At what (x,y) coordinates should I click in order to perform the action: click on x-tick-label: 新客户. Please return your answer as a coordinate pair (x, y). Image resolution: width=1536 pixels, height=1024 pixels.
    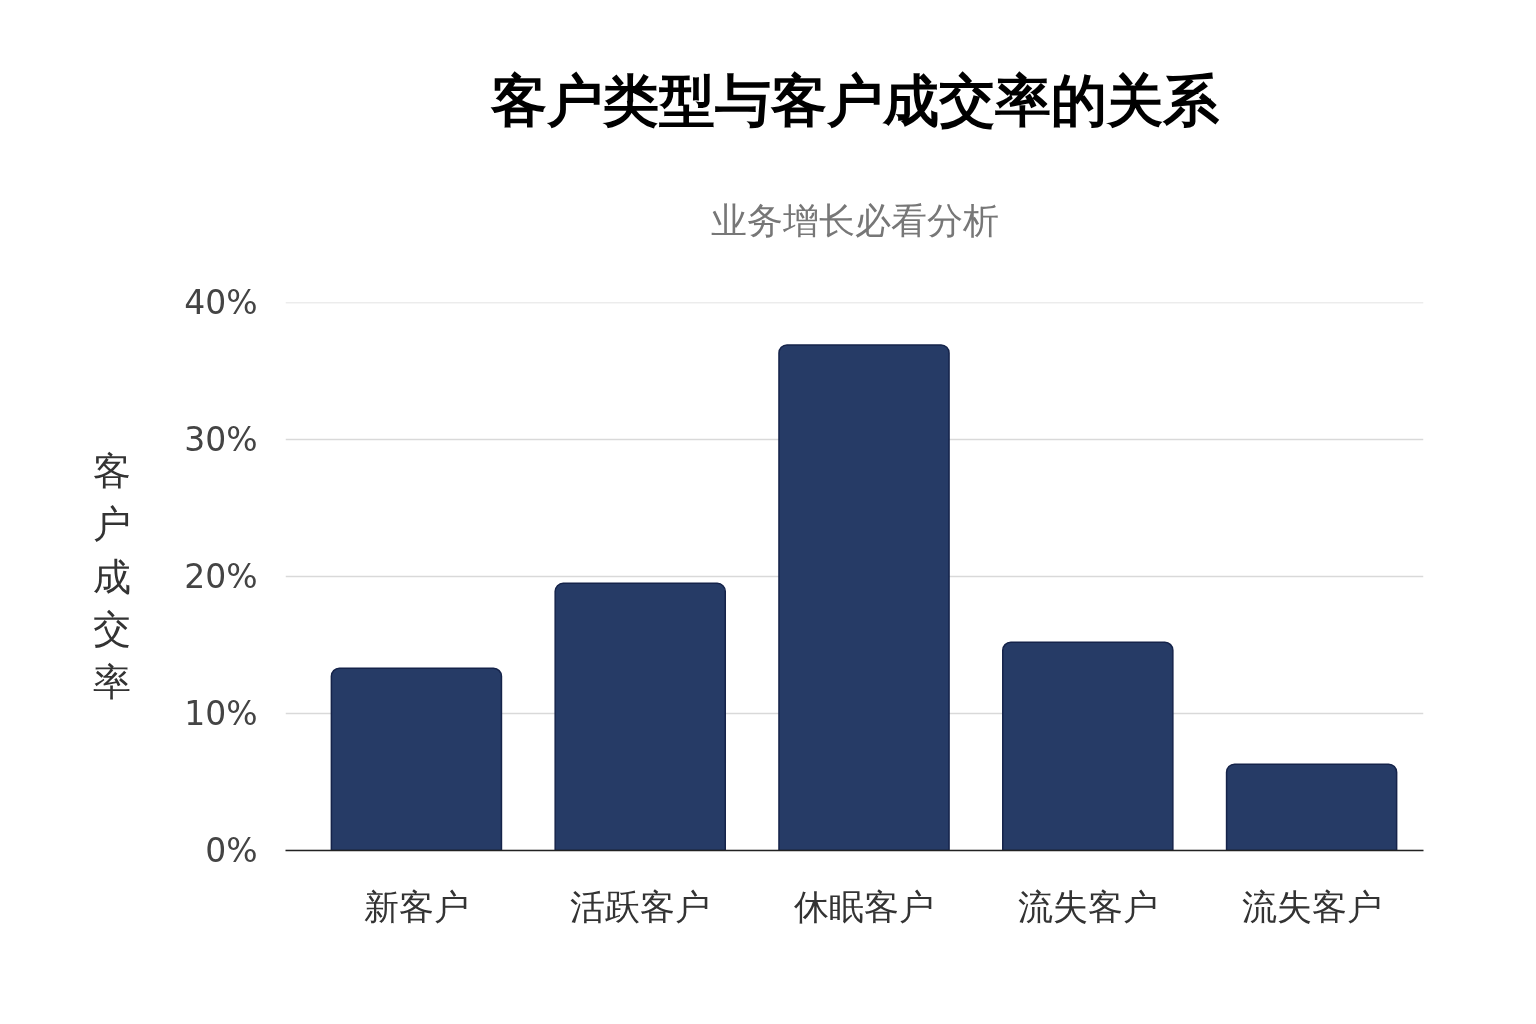
    Looking at the image, I should click on (416, 906).